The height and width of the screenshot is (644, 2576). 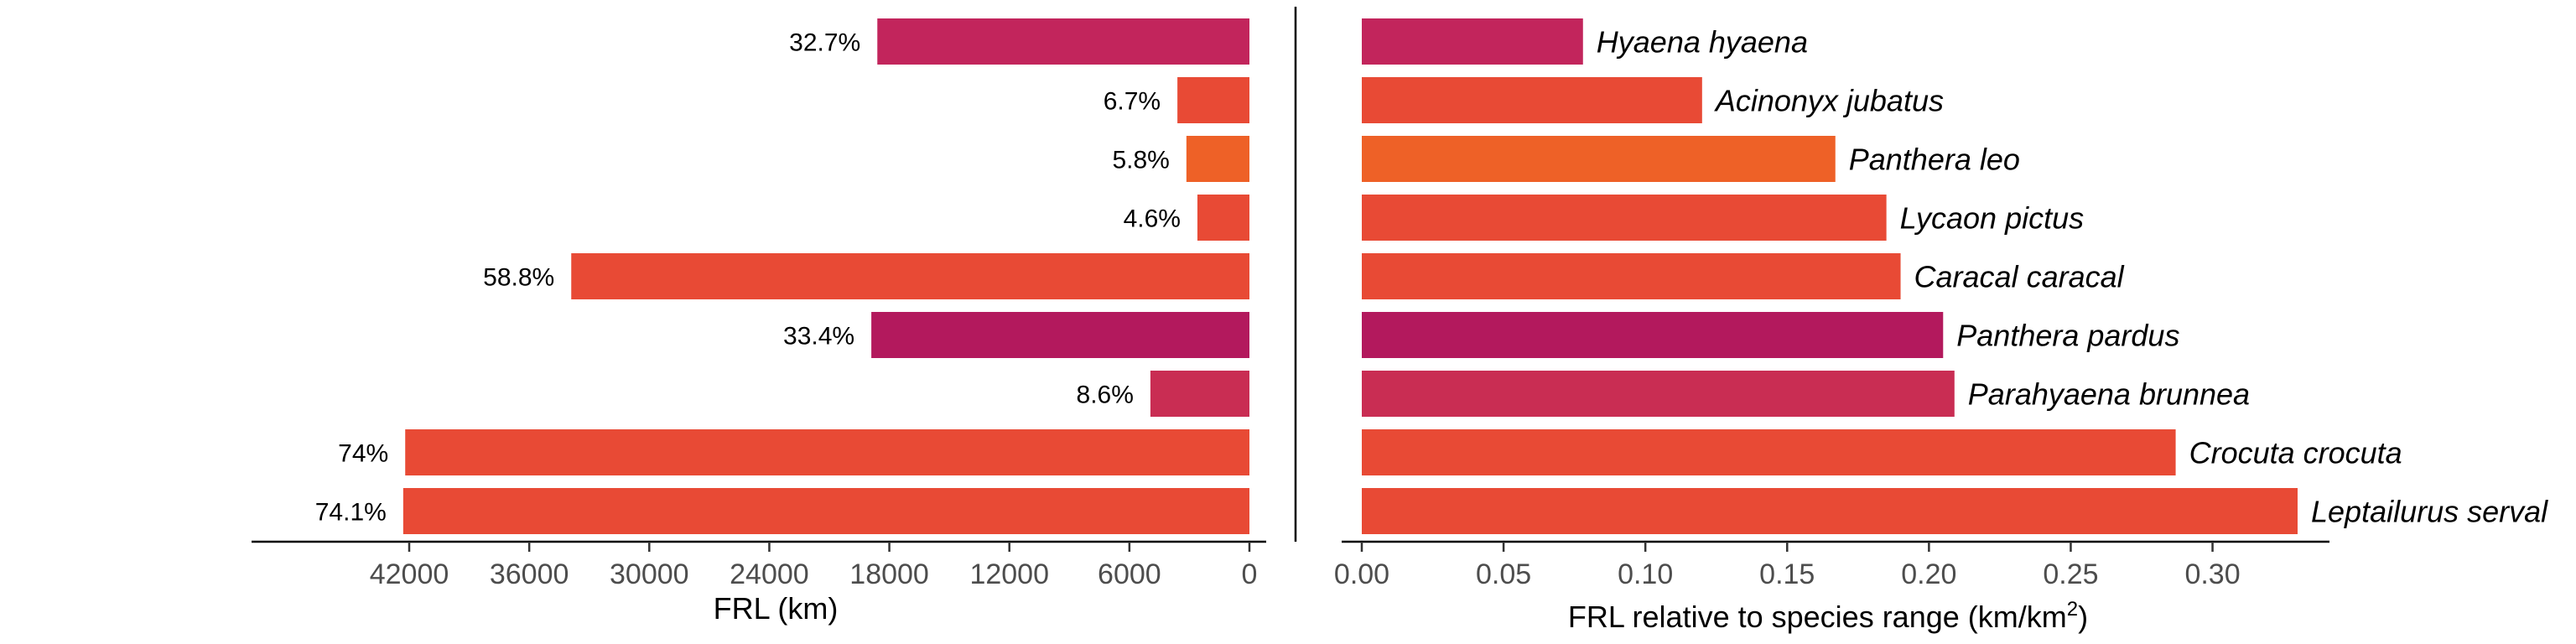 I want to click on left-bar-value-label-parahyaena-brunnea: 8.6%, so click(x=1105, y=395).